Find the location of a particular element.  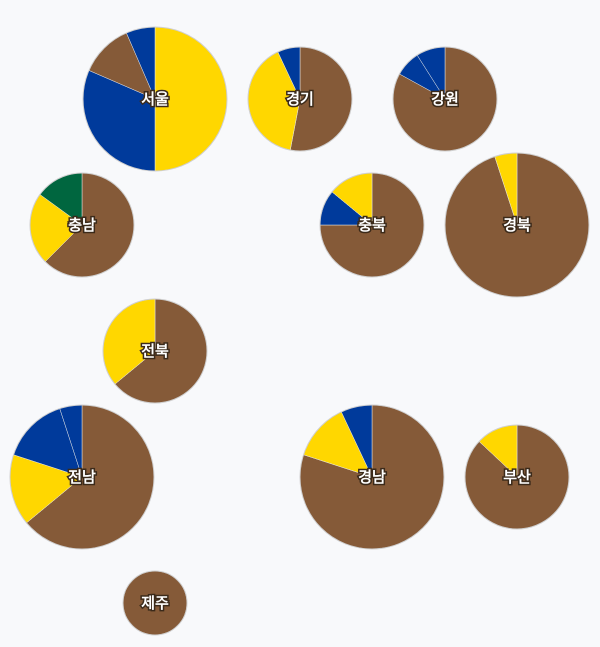

region-label-3: 충남 is located at coordinates (82, 225).